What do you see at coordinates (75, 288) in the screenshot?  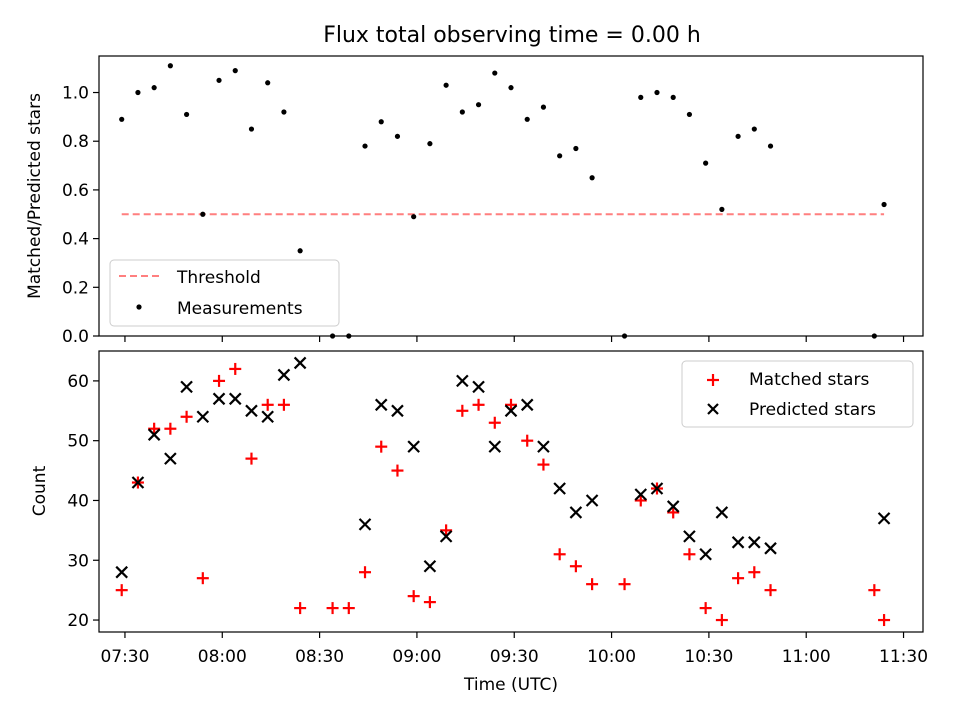 I see `y-tick-label: 0.2` at bounding box center [75, 288].